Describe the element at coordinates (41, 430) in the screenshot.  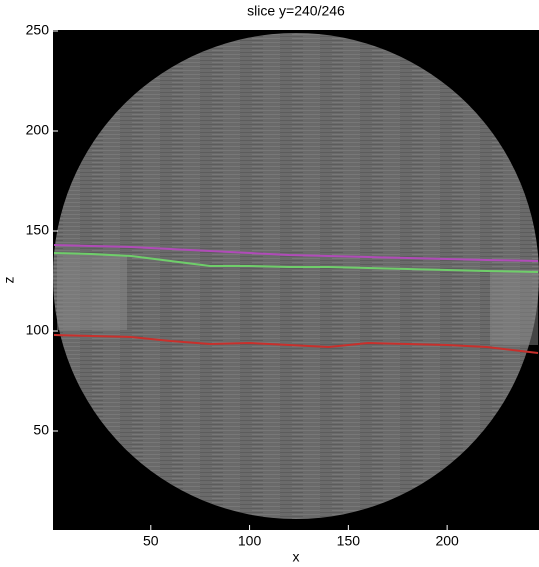
I see `y-tick-label: 50` at that location.